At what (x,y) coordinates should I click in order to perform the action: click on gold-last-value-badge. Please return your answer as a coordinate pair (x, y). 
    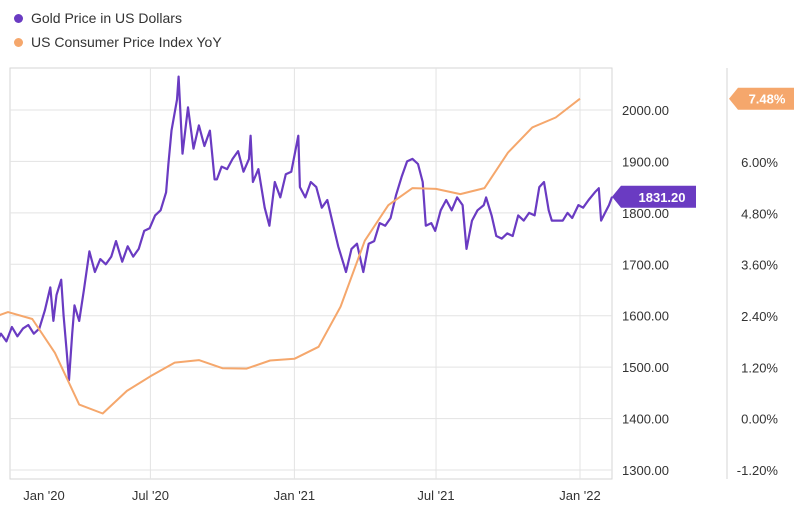
    Looking at the image, I should click on (654, 196).